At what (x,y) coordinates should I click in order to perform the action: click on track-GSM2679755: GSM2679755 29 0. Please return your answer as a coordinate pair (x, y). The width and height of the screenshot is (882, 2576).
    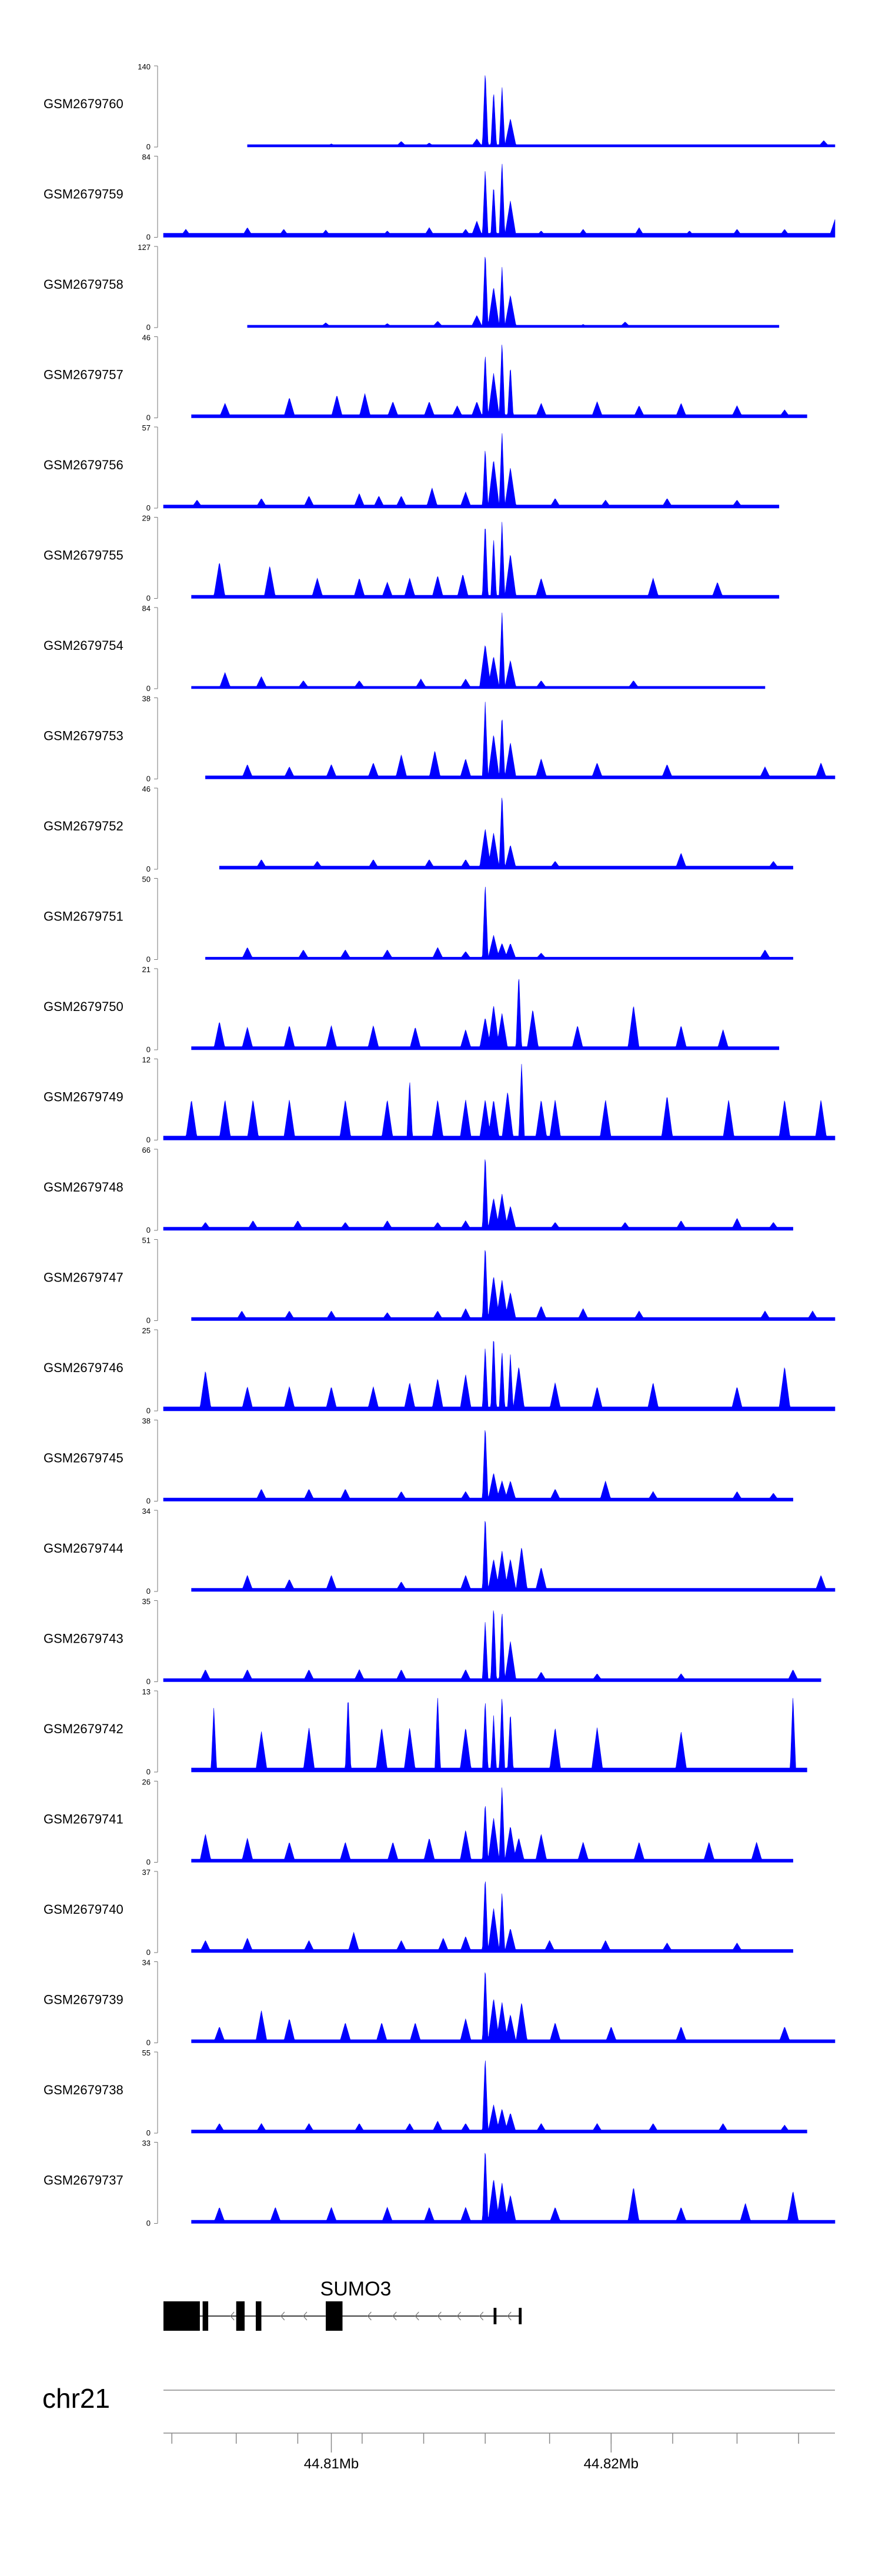
    Looking at the image, I should click on (412, 558).